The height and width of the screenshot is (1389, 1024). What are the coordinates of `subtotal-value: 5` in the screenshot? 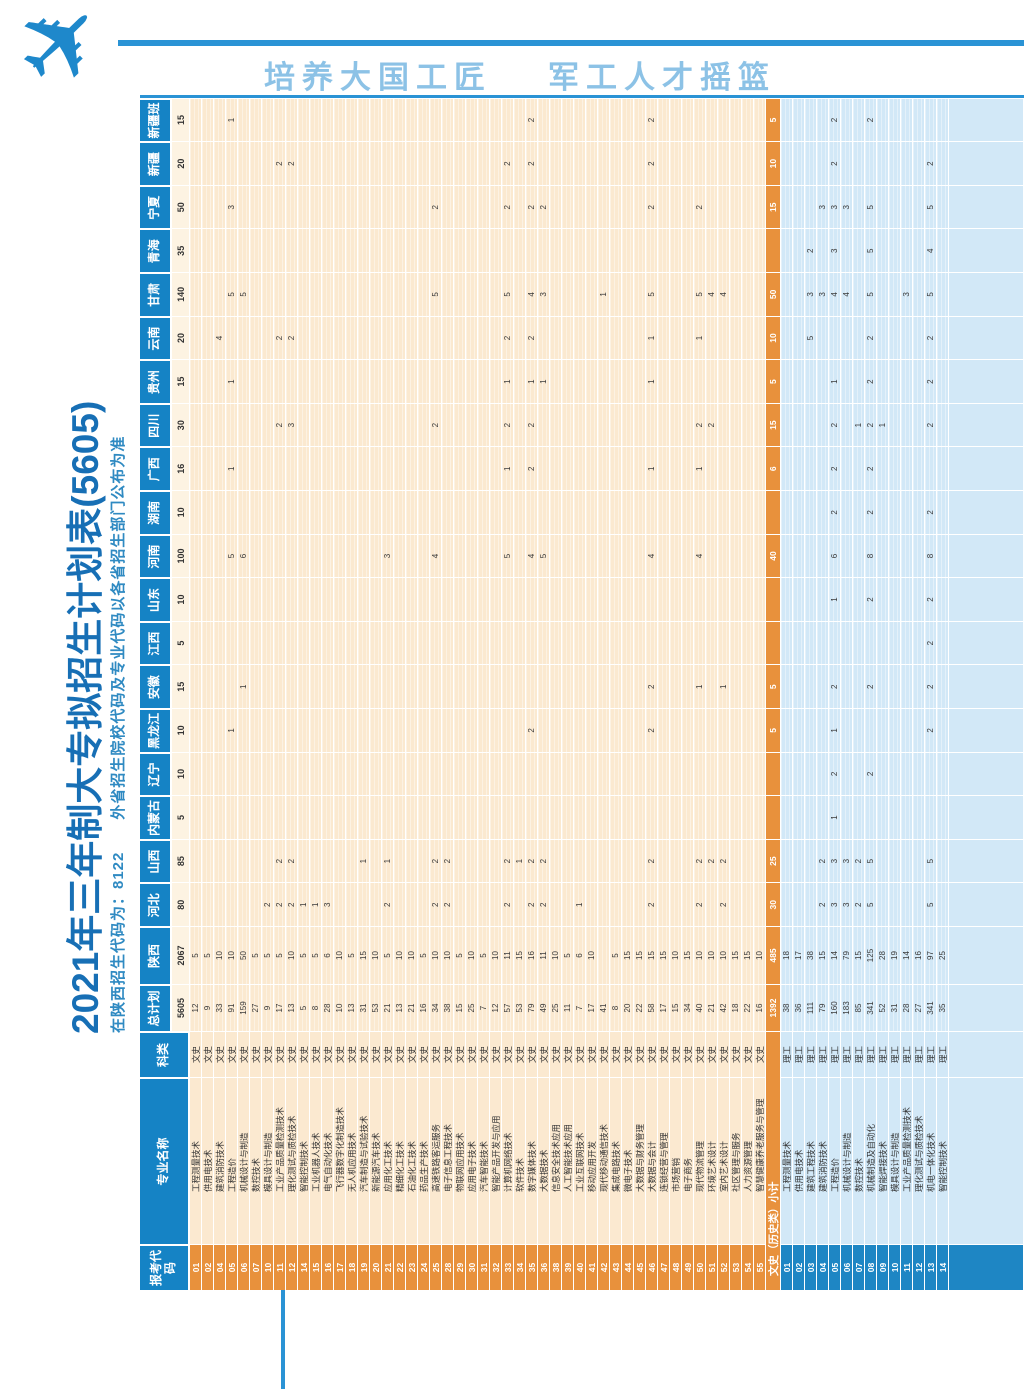 It's located at (773, 686).